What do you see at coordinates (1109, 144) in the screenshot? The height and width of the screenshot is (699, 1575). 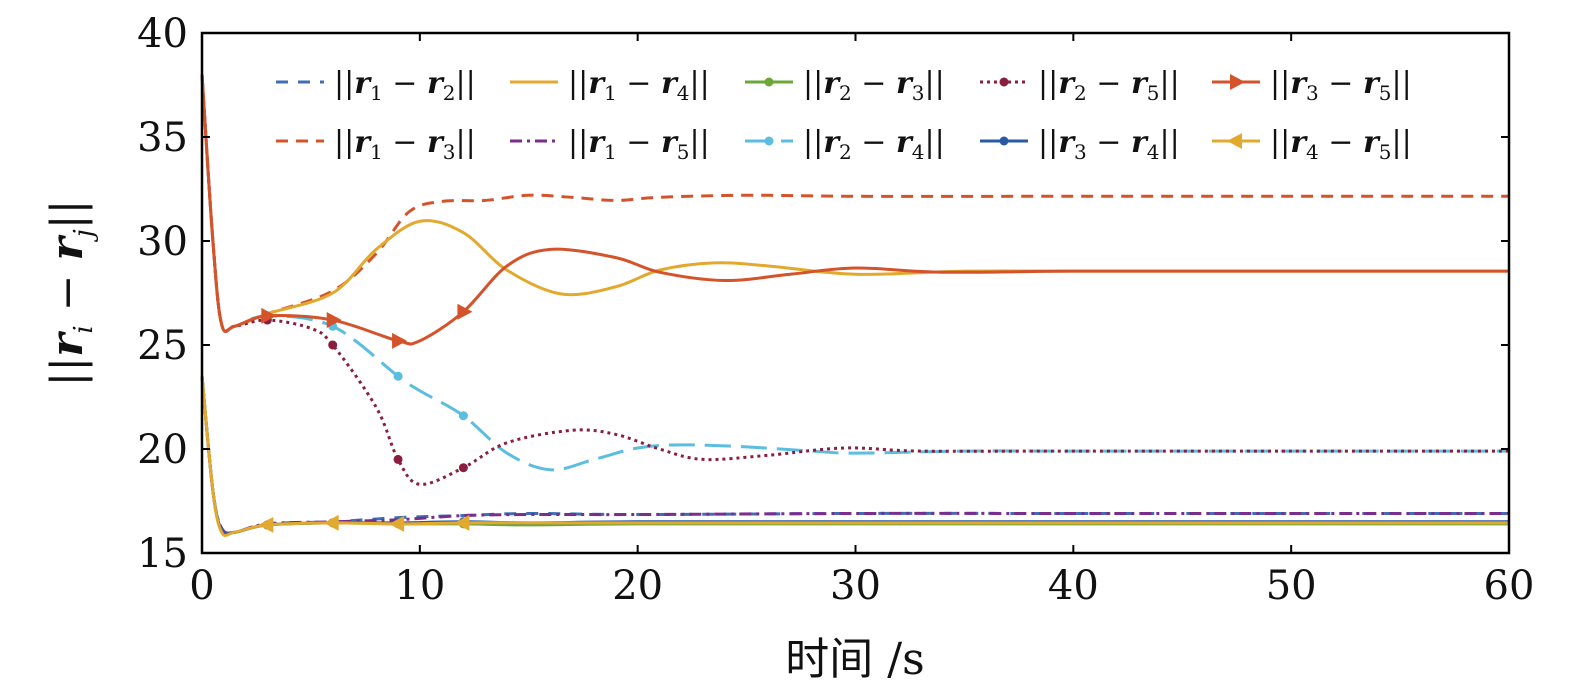 I see `legend-label: ||r3 − r4||` at bounding box center [1109, 144].